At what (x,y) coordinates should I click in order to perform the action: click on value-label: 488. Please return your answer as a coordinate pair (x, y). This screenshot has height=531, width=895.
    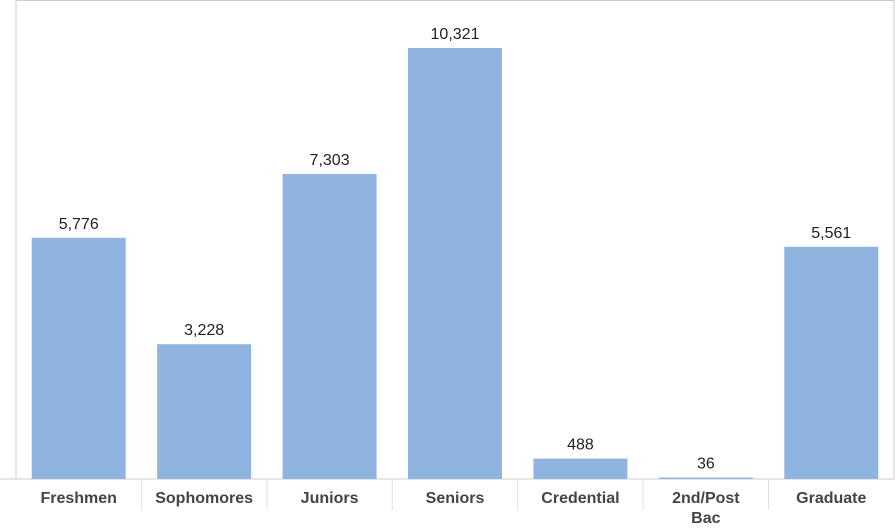
    Looking at the image, I should click on (580, 445).